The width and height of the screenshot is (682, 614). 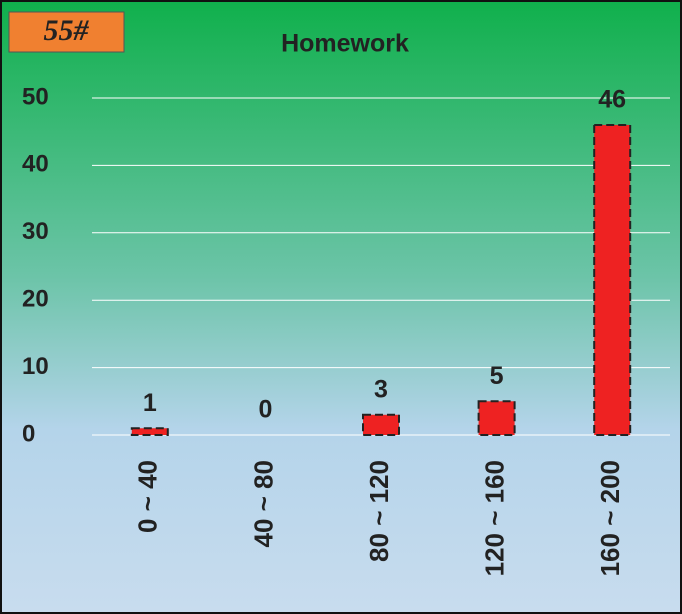 What do you see at coordinates (379, 511) in the screenshot?
I see `x-tick-label: 80 ~ 120` at bounding box center [379, 511].